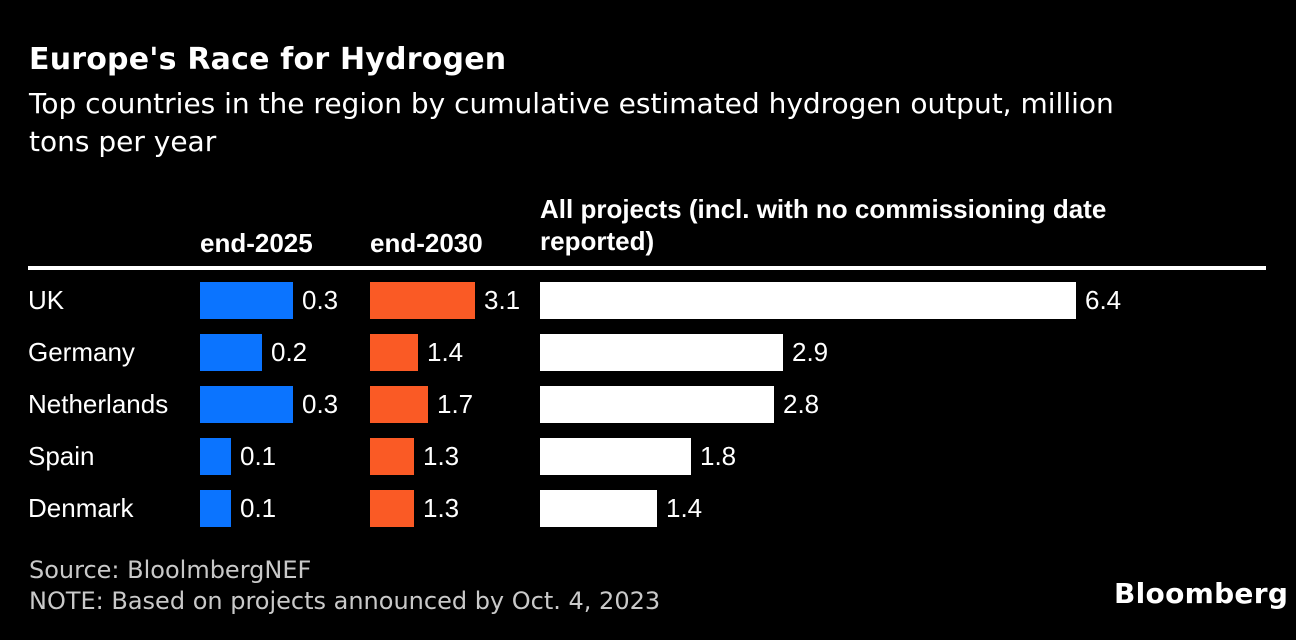 The image size is (1296, 640). What do you see at coordinates (81, 507) in the screenshot?
I see `country-label-denmark: Denmark` at bounding box center [81, 507].